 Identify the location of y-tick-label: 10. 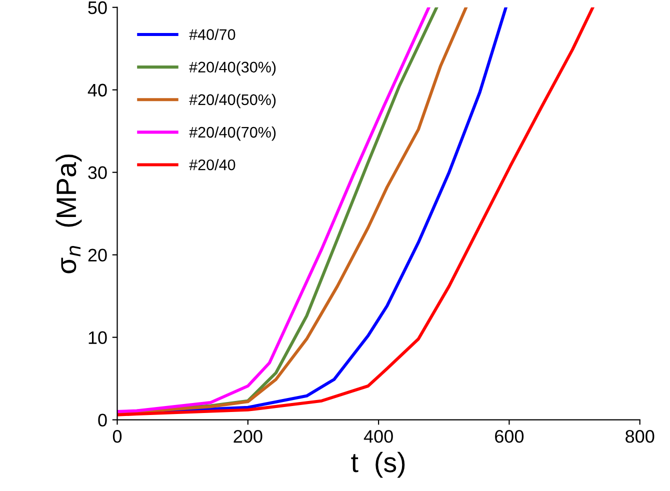
(97, 337).